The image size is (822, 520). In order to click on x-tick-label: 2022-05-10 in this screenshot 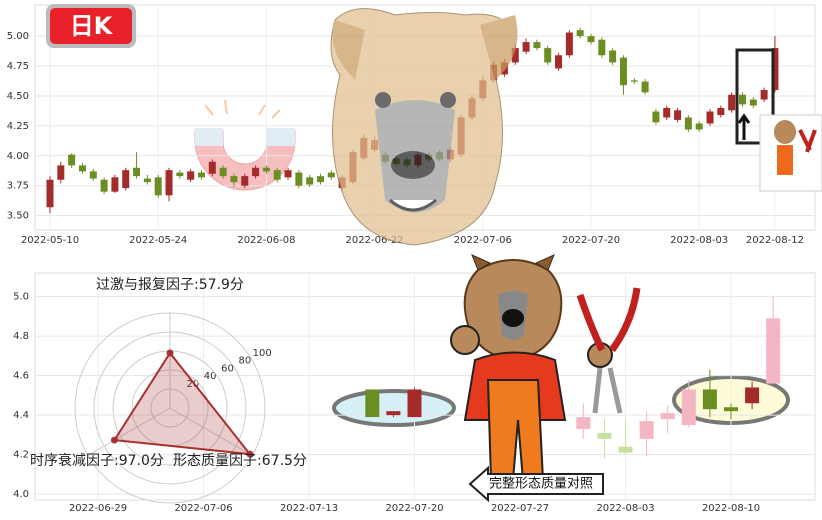, I will do `click(50, 240)`.